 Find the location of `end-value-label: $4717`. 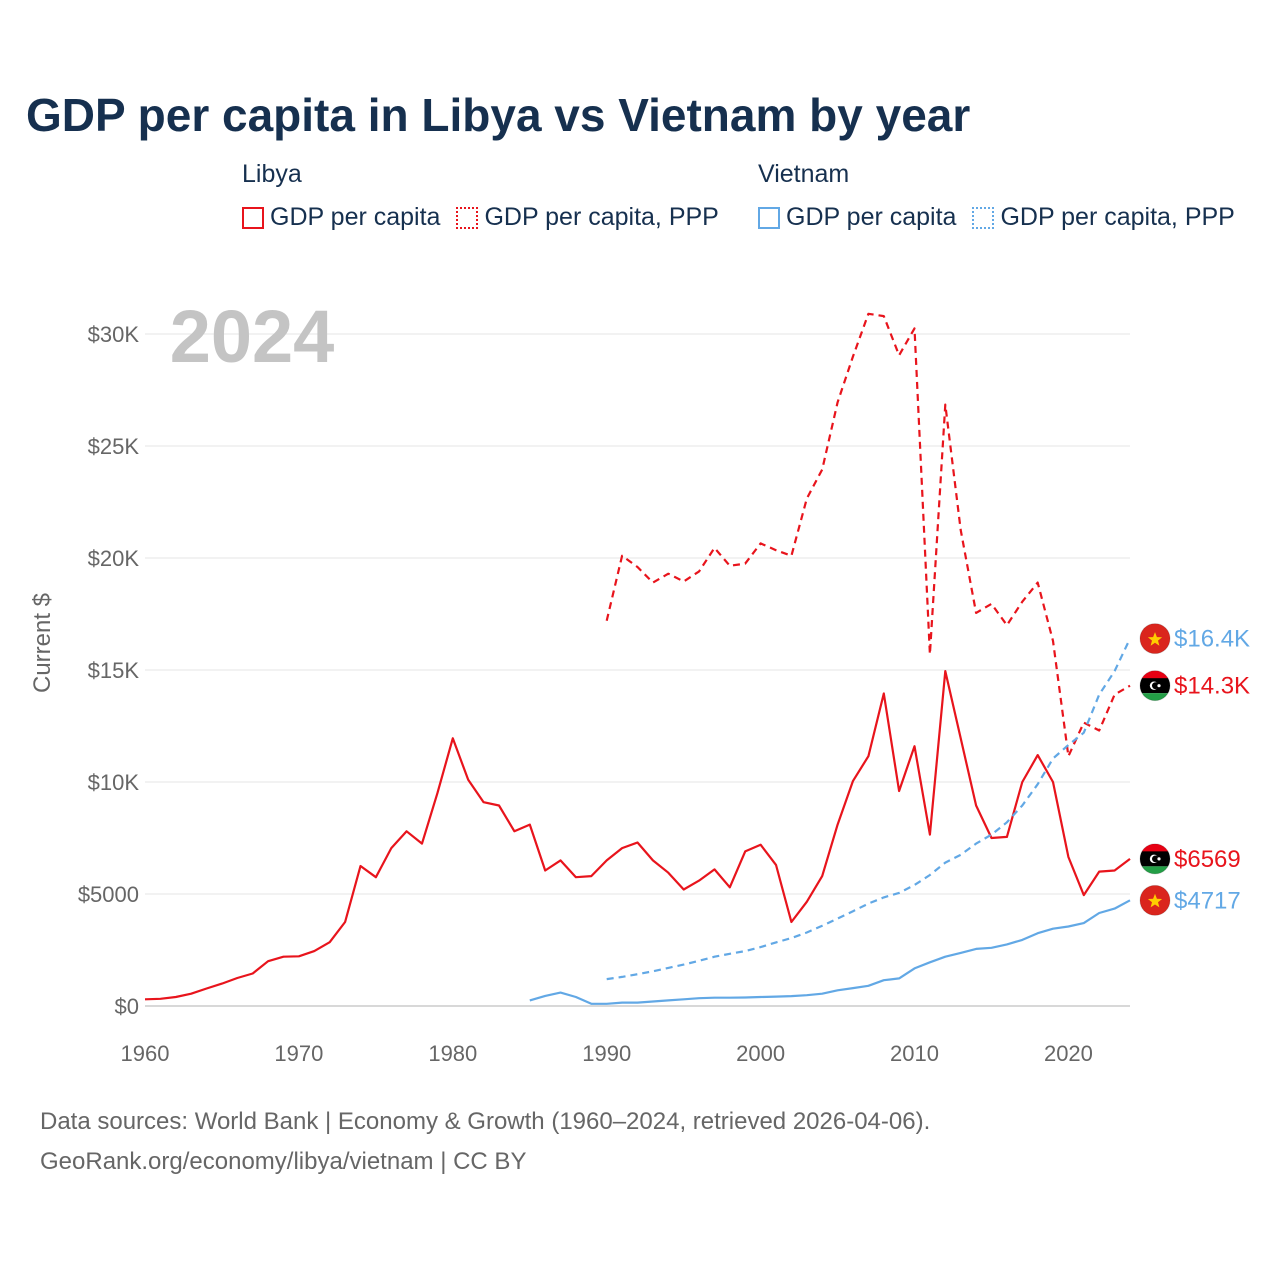

end-value-label: $4717 is located at coordinates (1207, 900).